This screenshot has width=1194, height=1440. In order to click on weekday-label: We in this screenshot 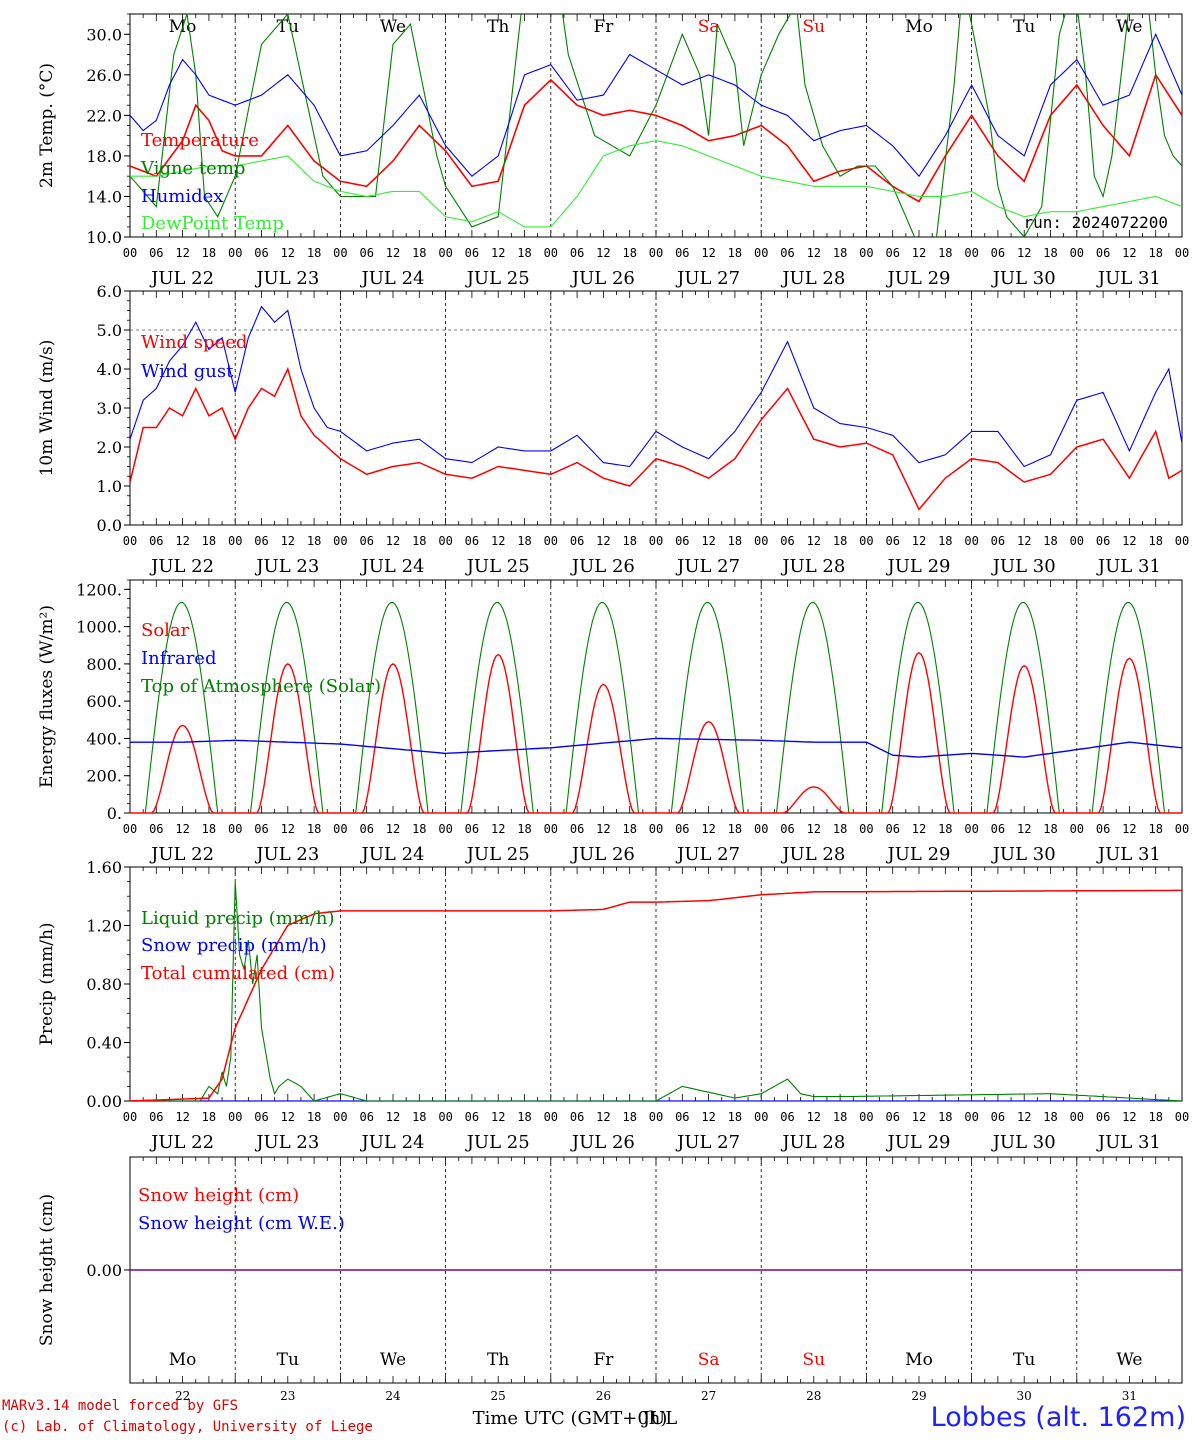, I will do `click(1129, 1360)`.